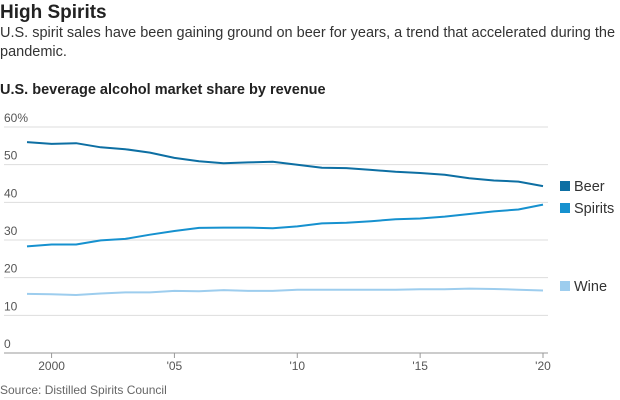 The width and height of the screenshot is (620, 400). I want to click on series-line-beer, so click(285, 164).